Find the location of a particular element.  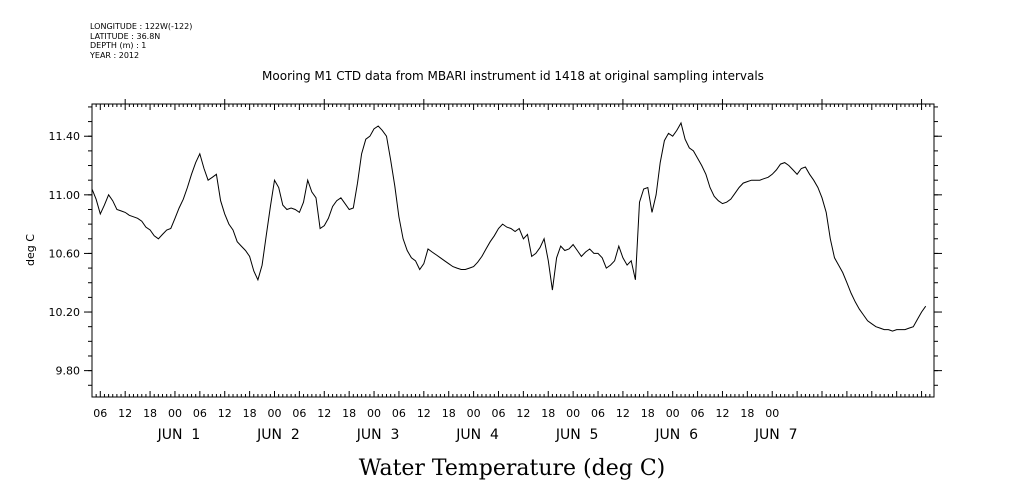

x-day-label: JUN 4 is located at coordinates (477, 435).